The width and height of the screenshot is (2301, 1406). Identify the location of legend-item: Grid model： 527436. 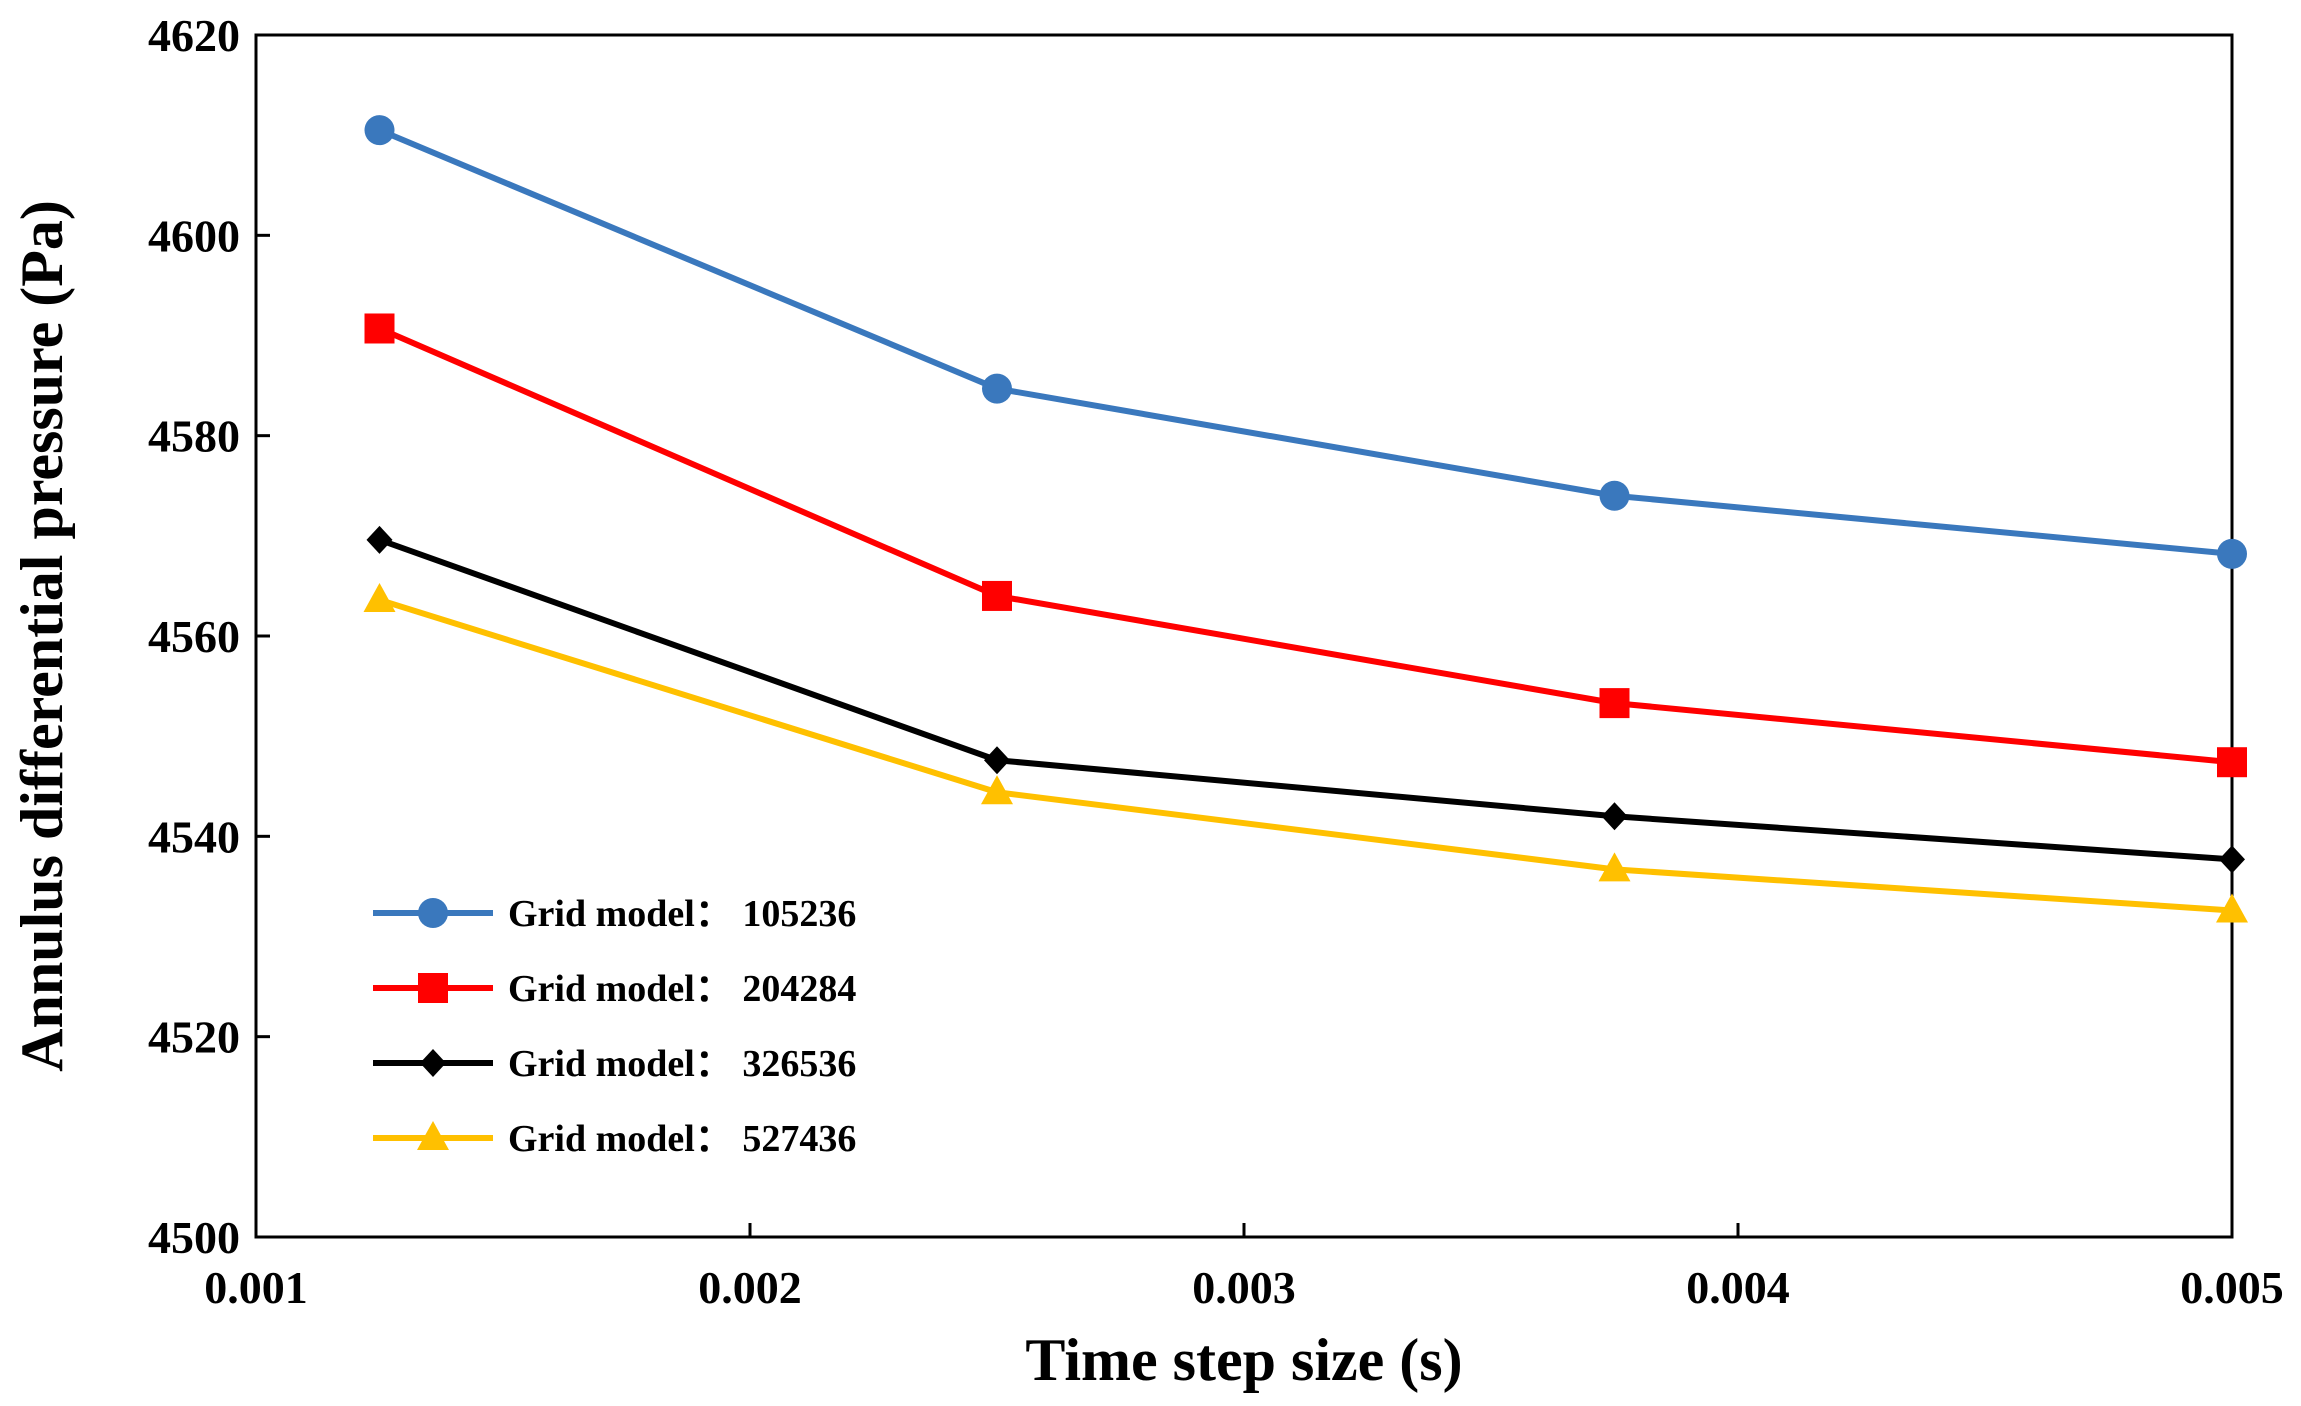
(614, 1139).